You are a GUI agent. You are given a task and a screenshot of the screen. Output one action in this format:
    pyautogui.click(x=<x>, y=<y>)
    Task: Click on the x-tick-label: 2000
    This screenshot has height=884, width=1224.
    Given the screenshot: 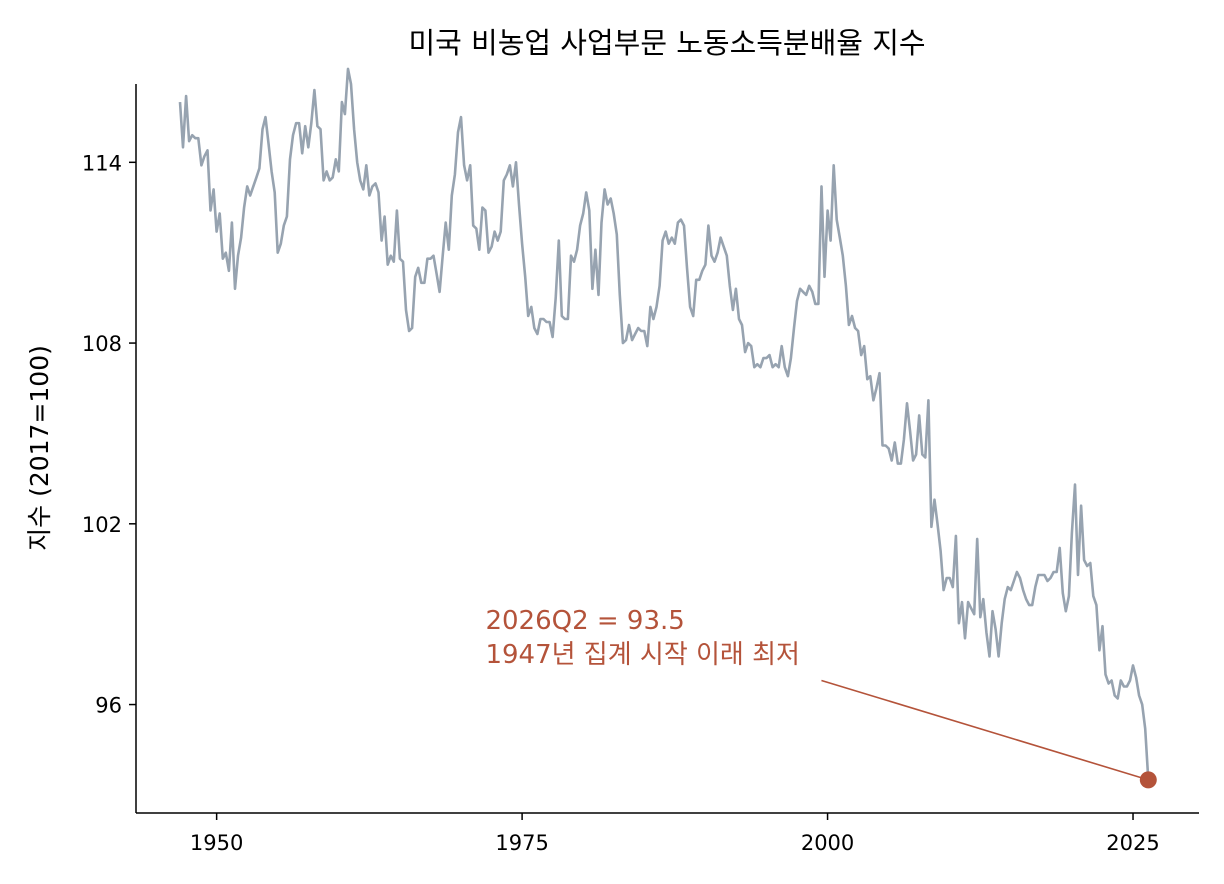 What is the action you would take?
    pyautogui.click(x=827, y=843)
    